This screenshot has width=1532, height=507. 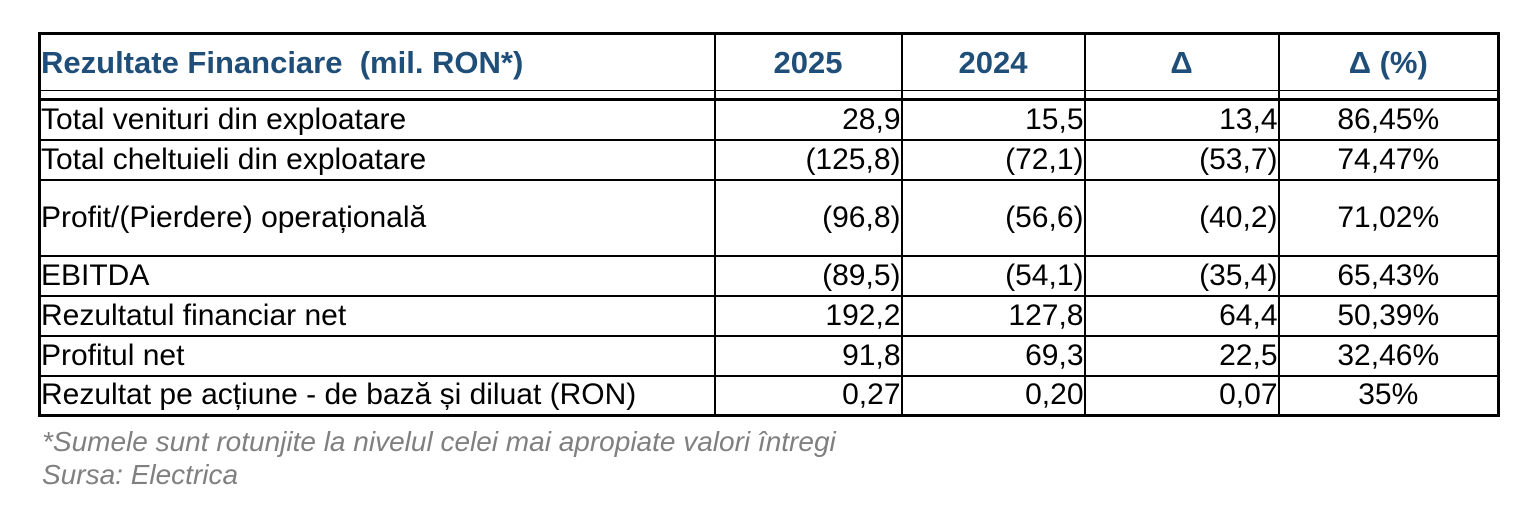 What do you see at coordinates (1388, 355) in the screenshot?
I see `cell-delta-pct: 32,46%` at bounding box center [1388, 355].